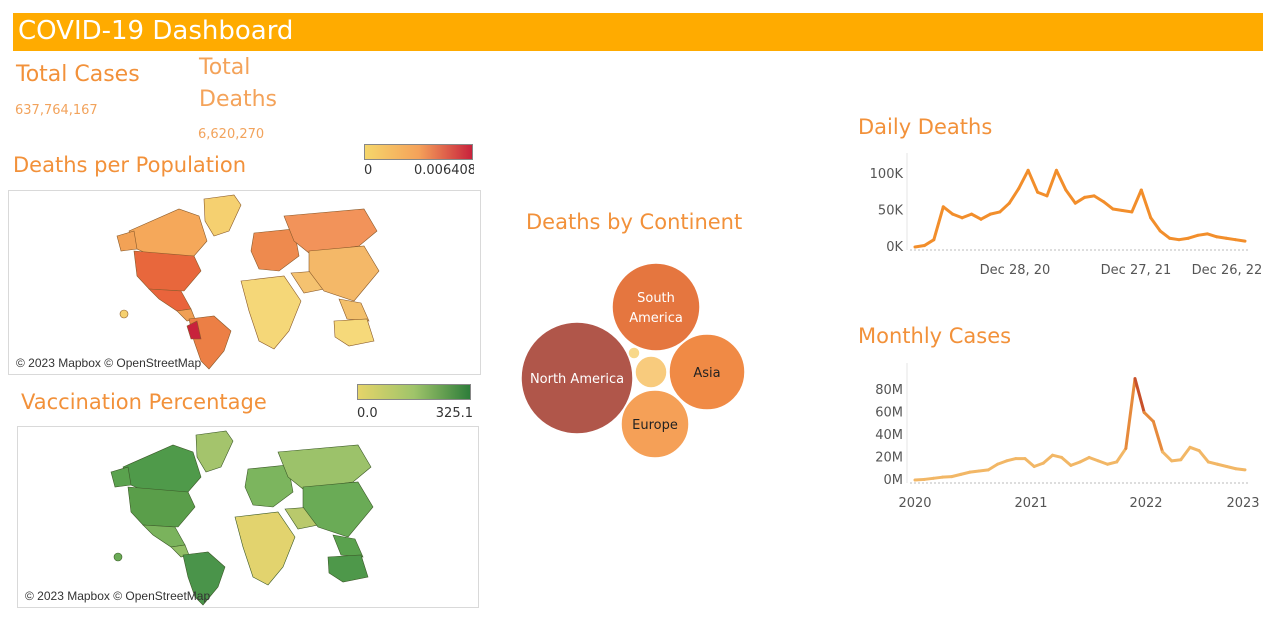 This screenshot has height=620, width=1275. Describe the element at coordinates (121, 477) in the screenshot. I see `map-alaska` at that location.